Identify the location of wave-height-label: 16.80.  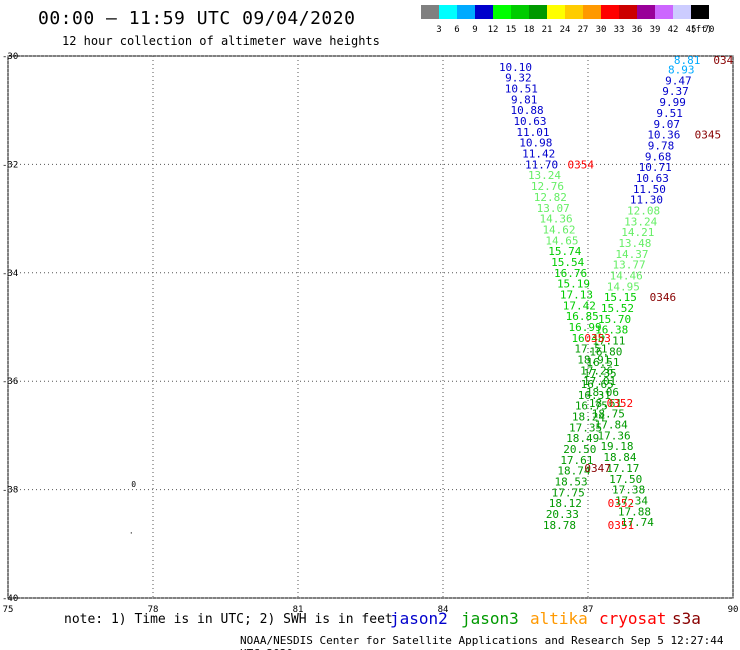
(605, 351).